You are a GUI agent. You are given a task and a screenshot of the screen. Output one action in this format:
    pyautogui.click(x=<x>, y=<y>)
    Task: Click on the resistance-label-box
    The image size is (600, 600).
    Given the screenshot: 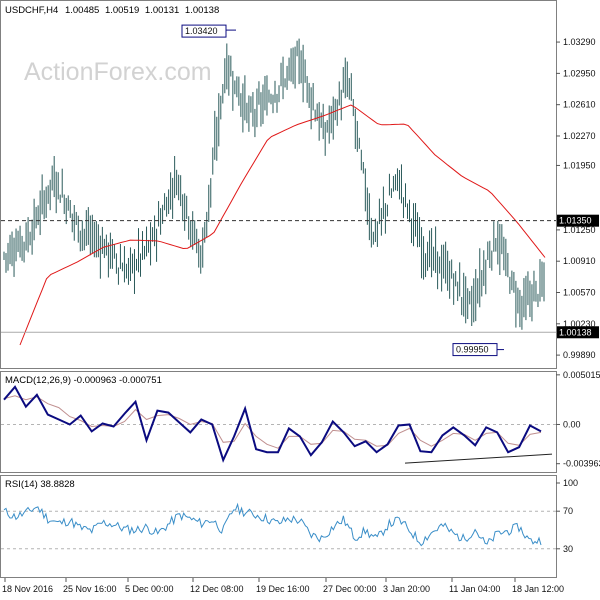 What is the action you would take?
    pyautogui.click(x=578, y=220)
    